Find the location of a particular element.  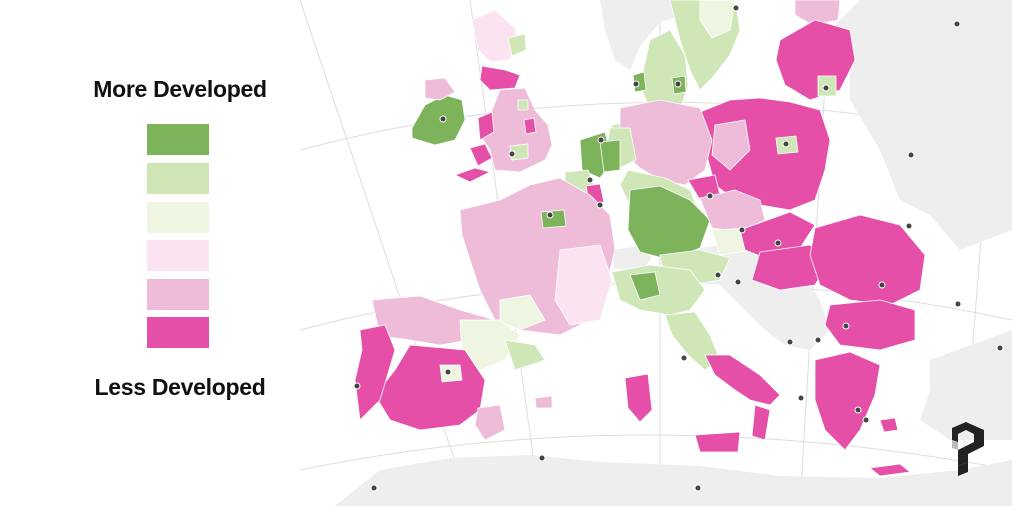

italy is located at coordinates (696, 358).